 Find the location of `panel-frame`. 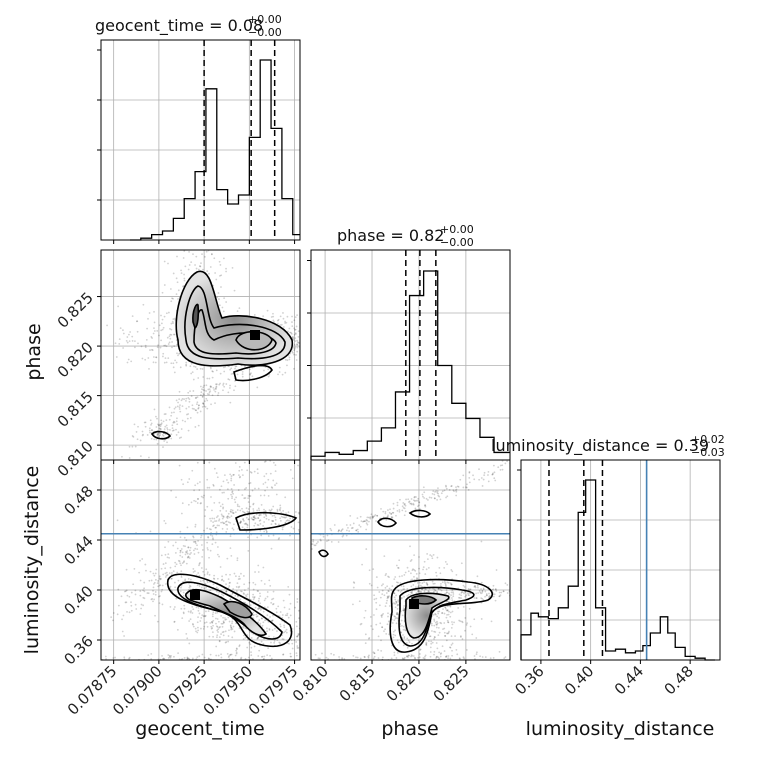

panel-frame is located at coordinates (620, 560).